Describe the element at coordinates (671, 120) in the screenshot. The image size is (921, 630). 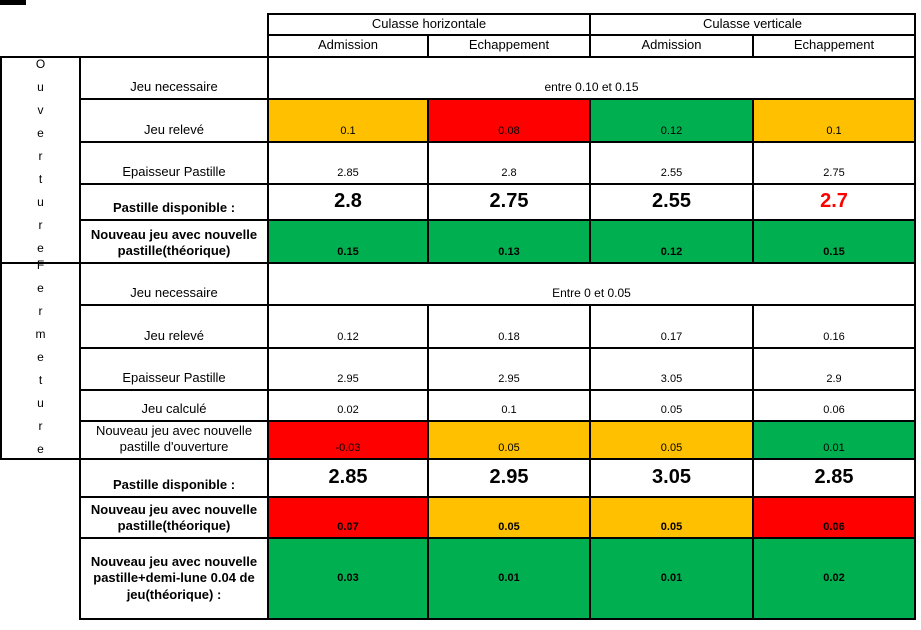
I see `cell-o-releve-cv-adm: 0.12` at that location.